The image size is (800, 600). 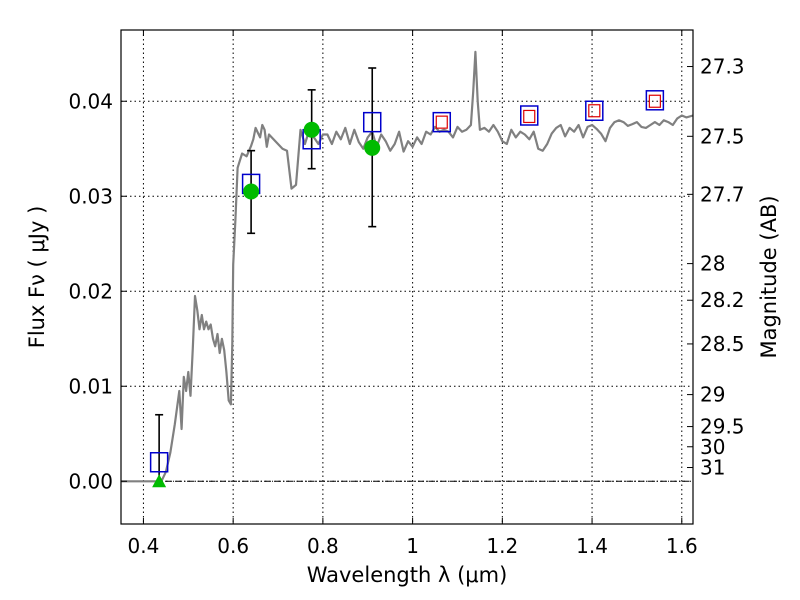 I want to click on magnitude-tick-label: 30, so click(x=712, y=447).